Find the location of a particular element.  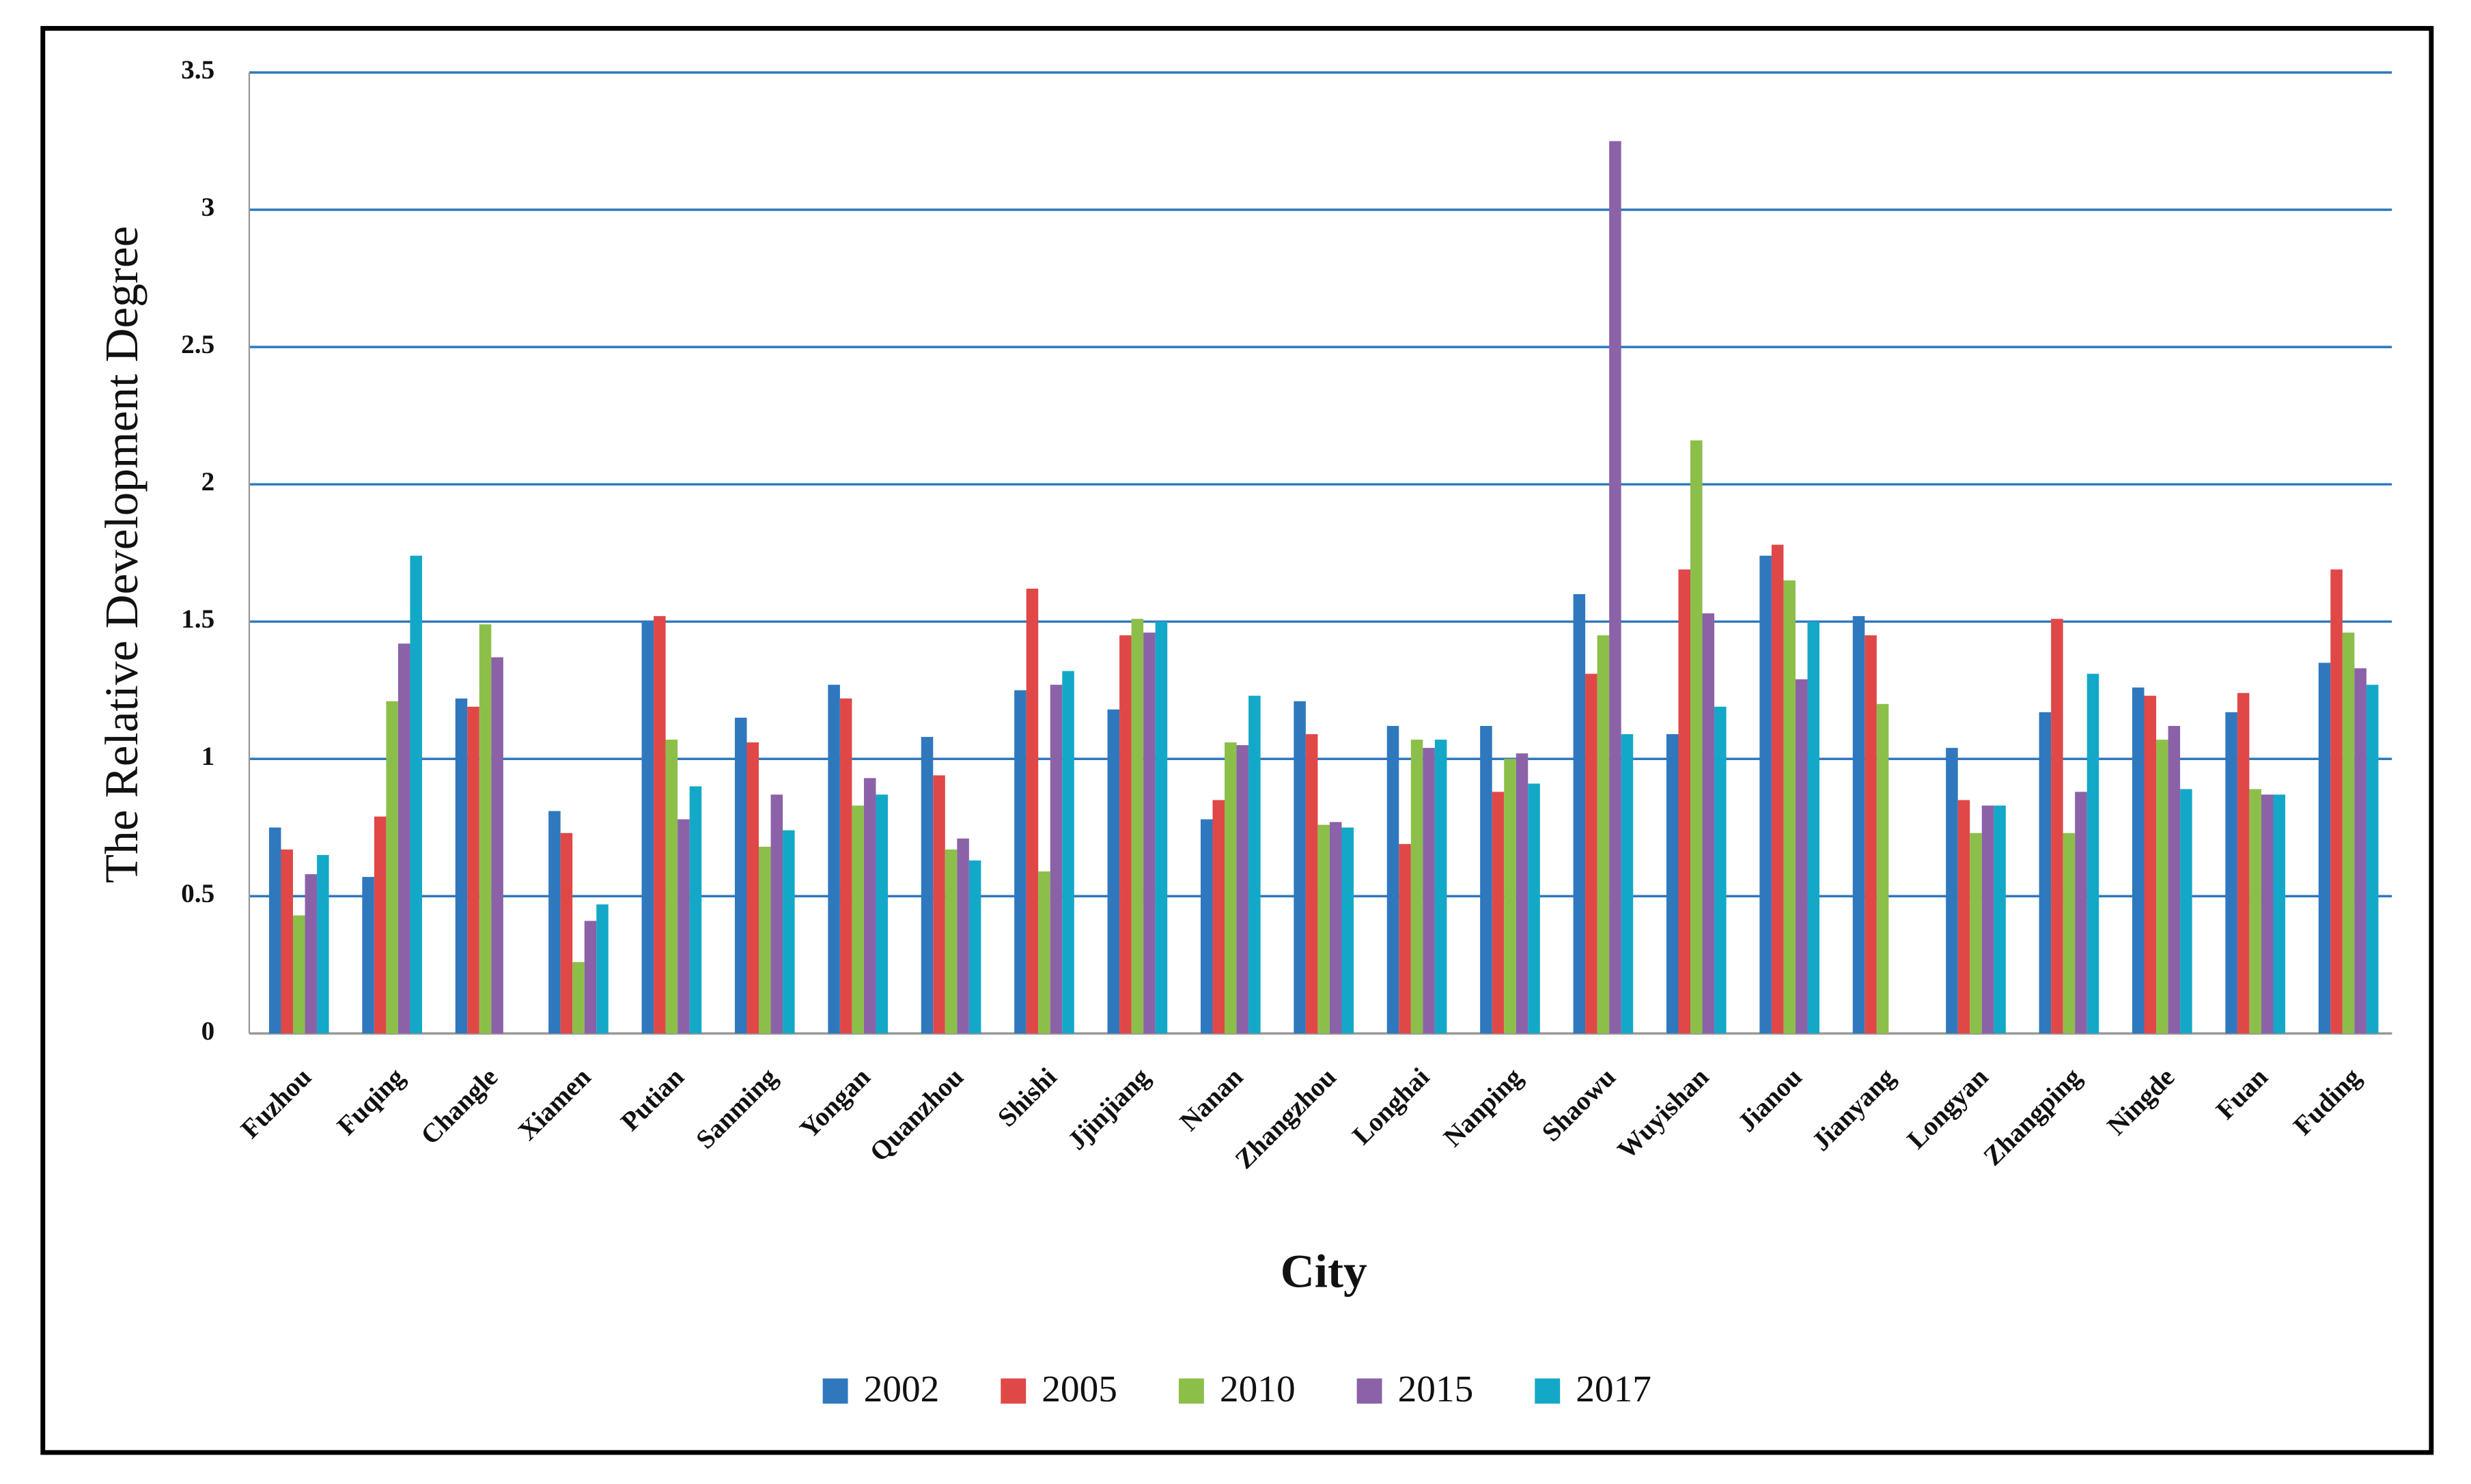

y-tick-label: 2.5 is located at coordinates (198, 344).